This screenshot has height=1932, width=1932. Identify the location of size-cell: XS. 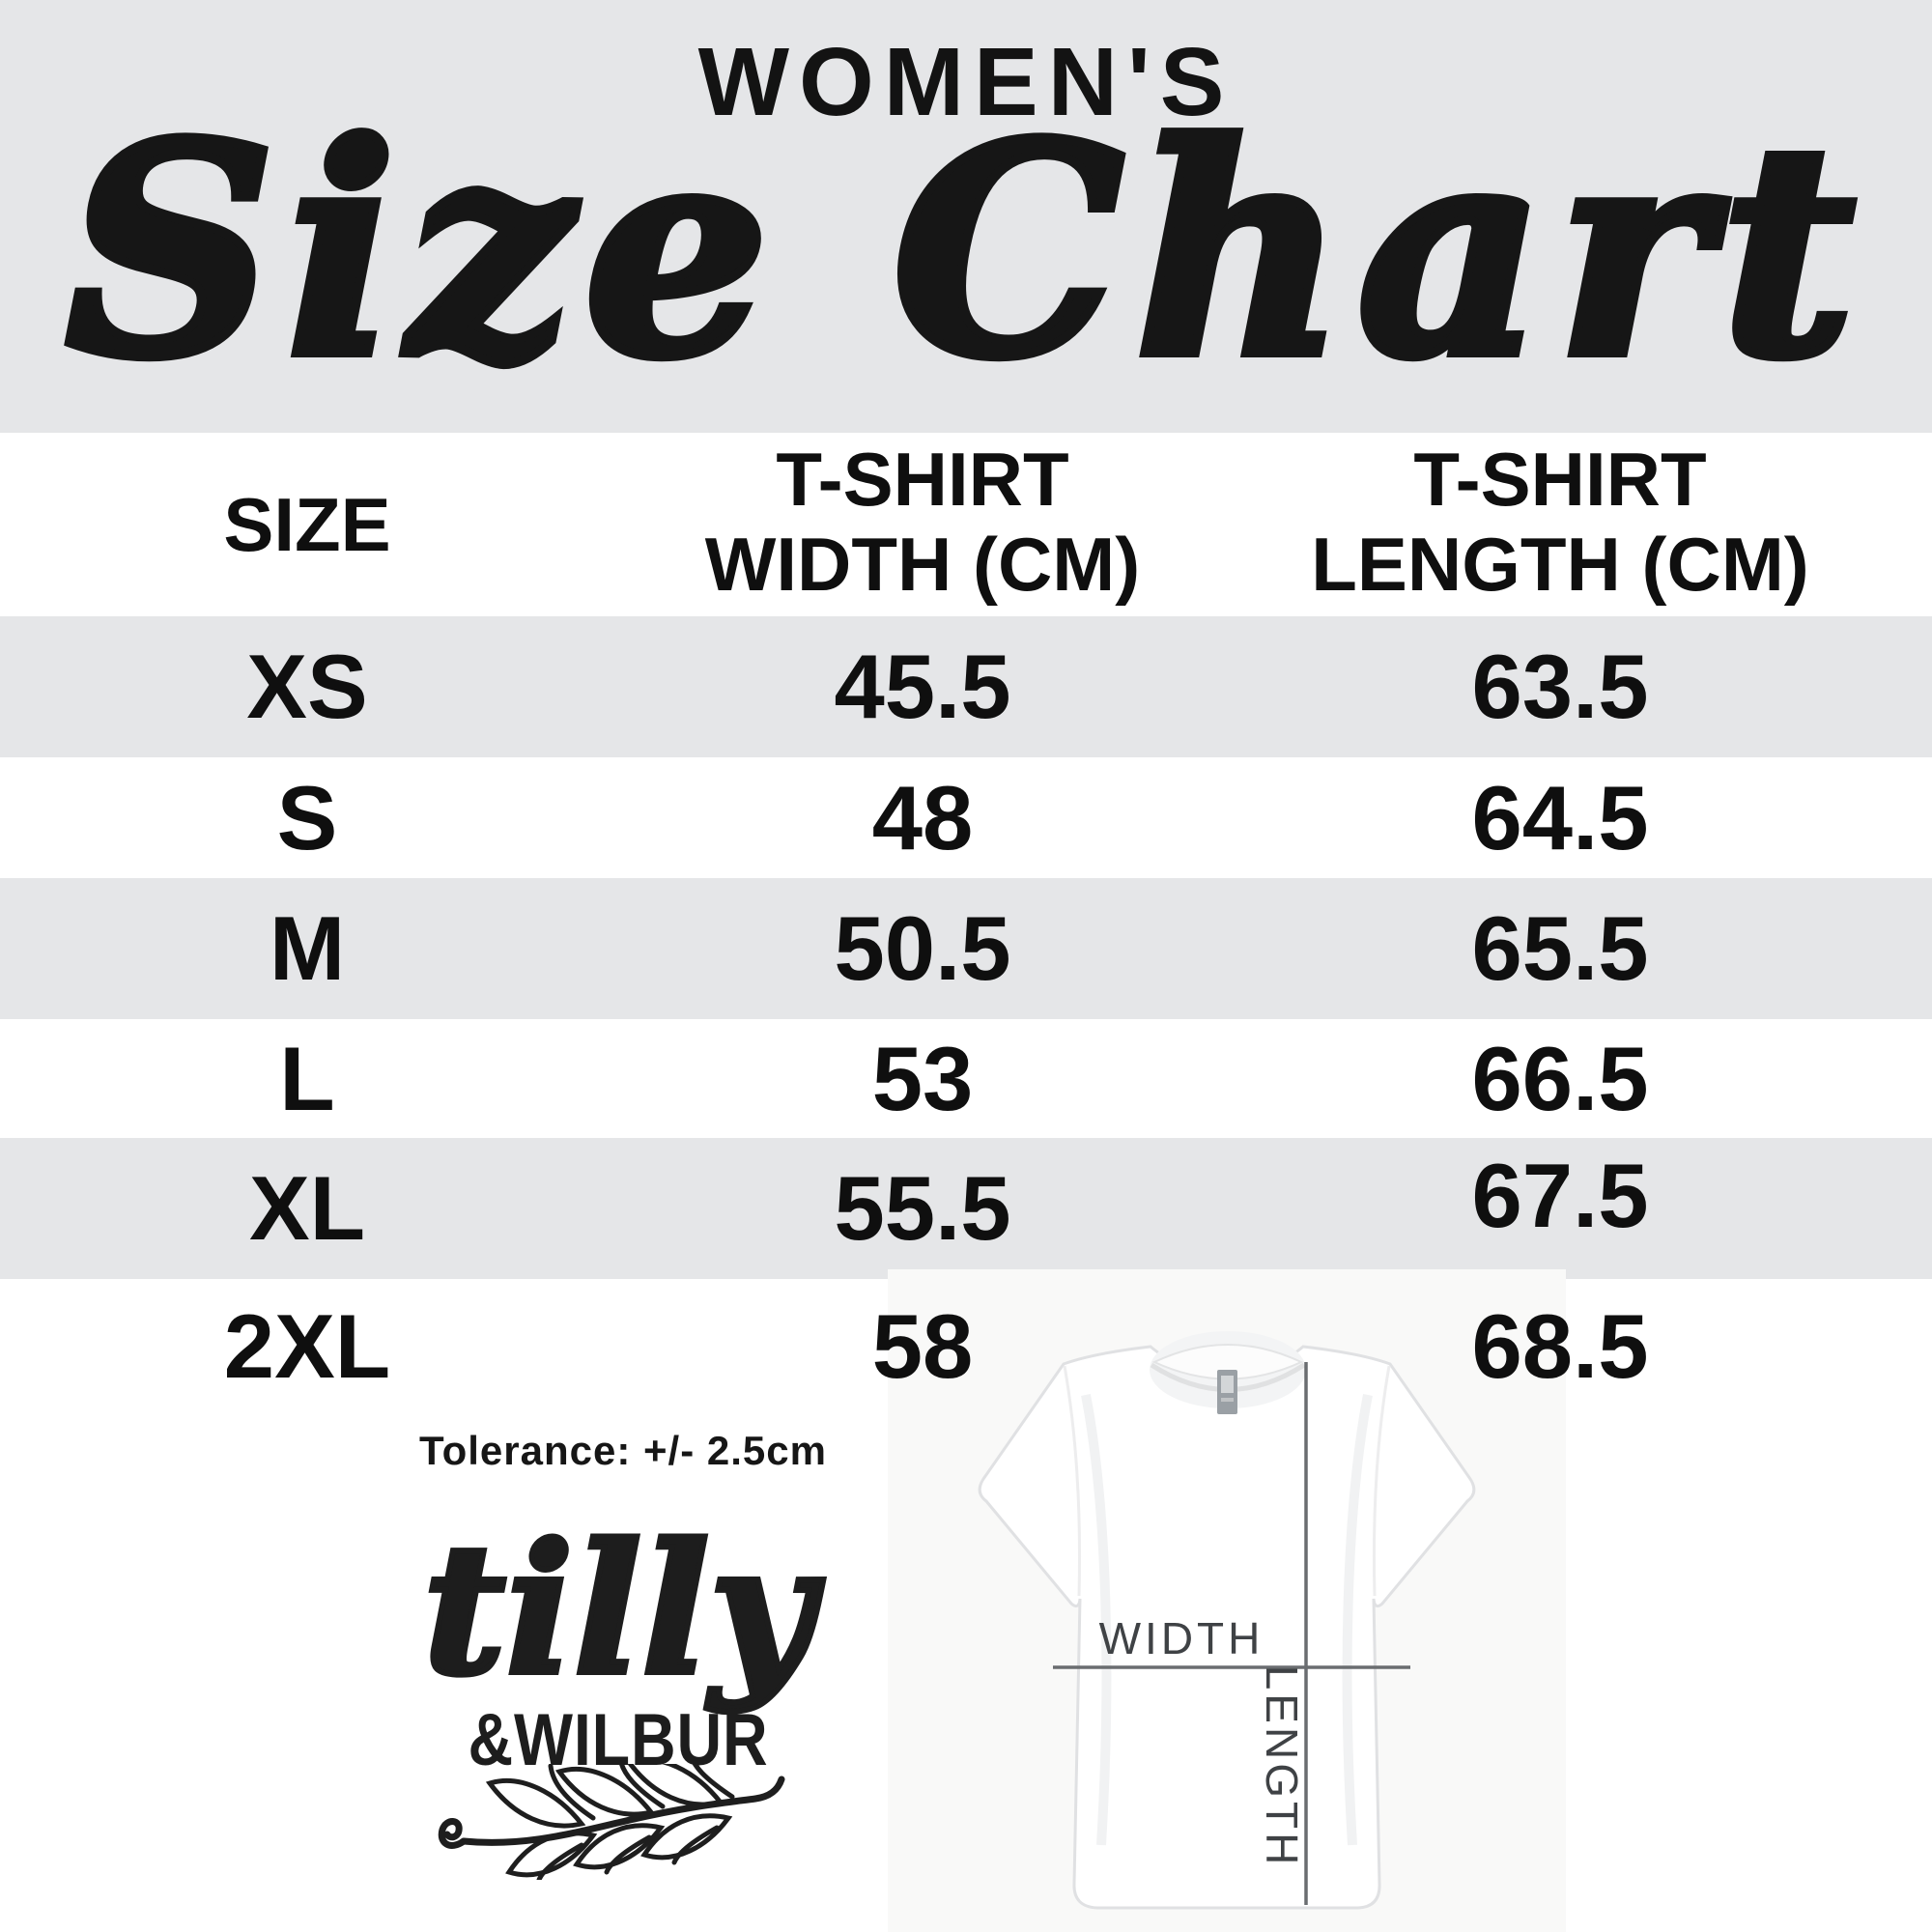
(307, 686).